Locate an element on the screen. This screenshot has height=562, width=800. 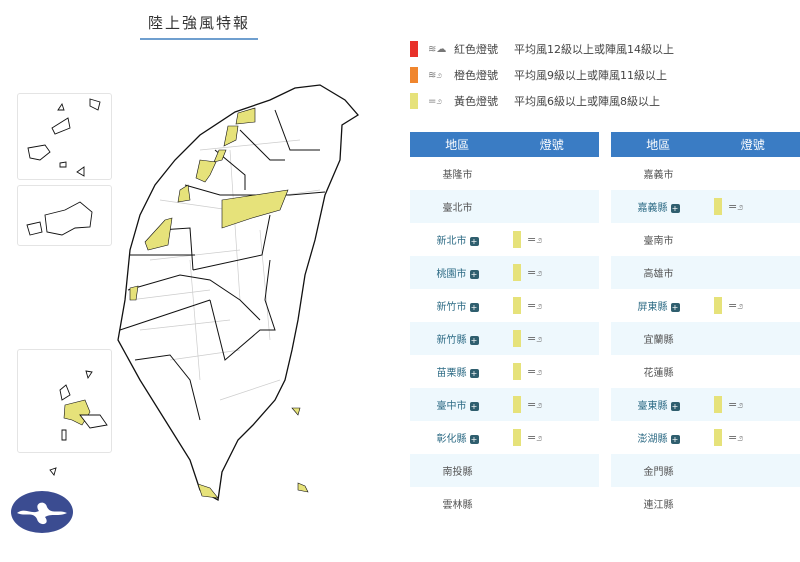
warning-area-miaoli is located at coordinates (206, 171).